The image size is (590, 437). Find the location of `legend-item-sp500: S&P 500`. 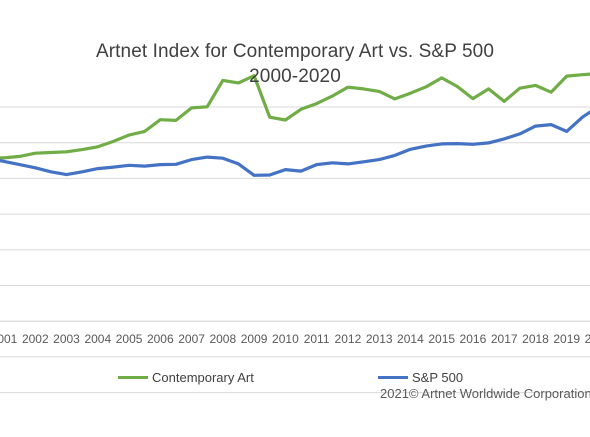

legend-item-sp500: S&P 500 is located at coordinates (420, 377).